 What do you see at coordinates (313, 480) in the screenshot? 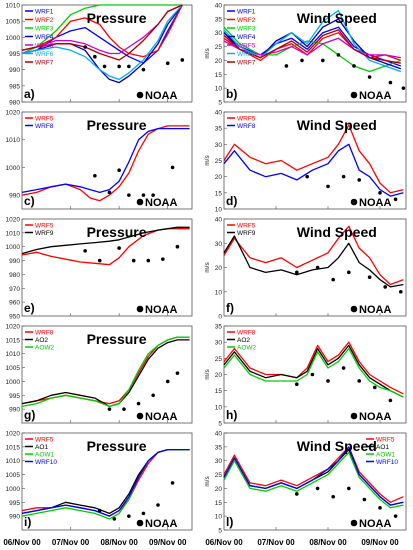
I see `series-line-aow1` at bounding box center [313, 480].